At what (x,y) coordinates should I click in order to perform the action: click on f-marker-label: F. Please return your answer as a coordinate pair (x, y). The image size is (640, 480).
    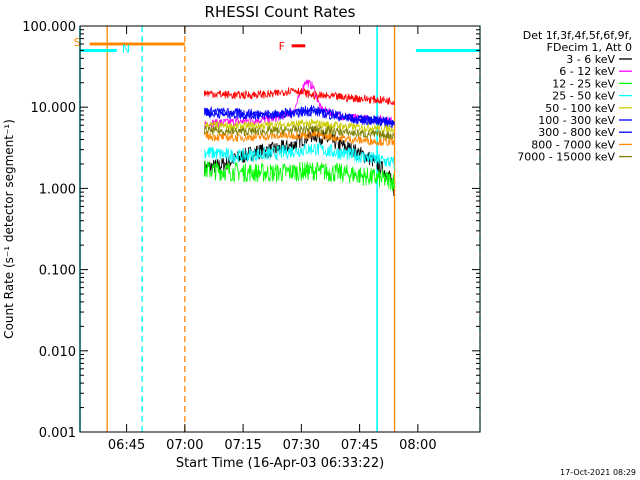
    Looking at the image, I should click on (282, 46).